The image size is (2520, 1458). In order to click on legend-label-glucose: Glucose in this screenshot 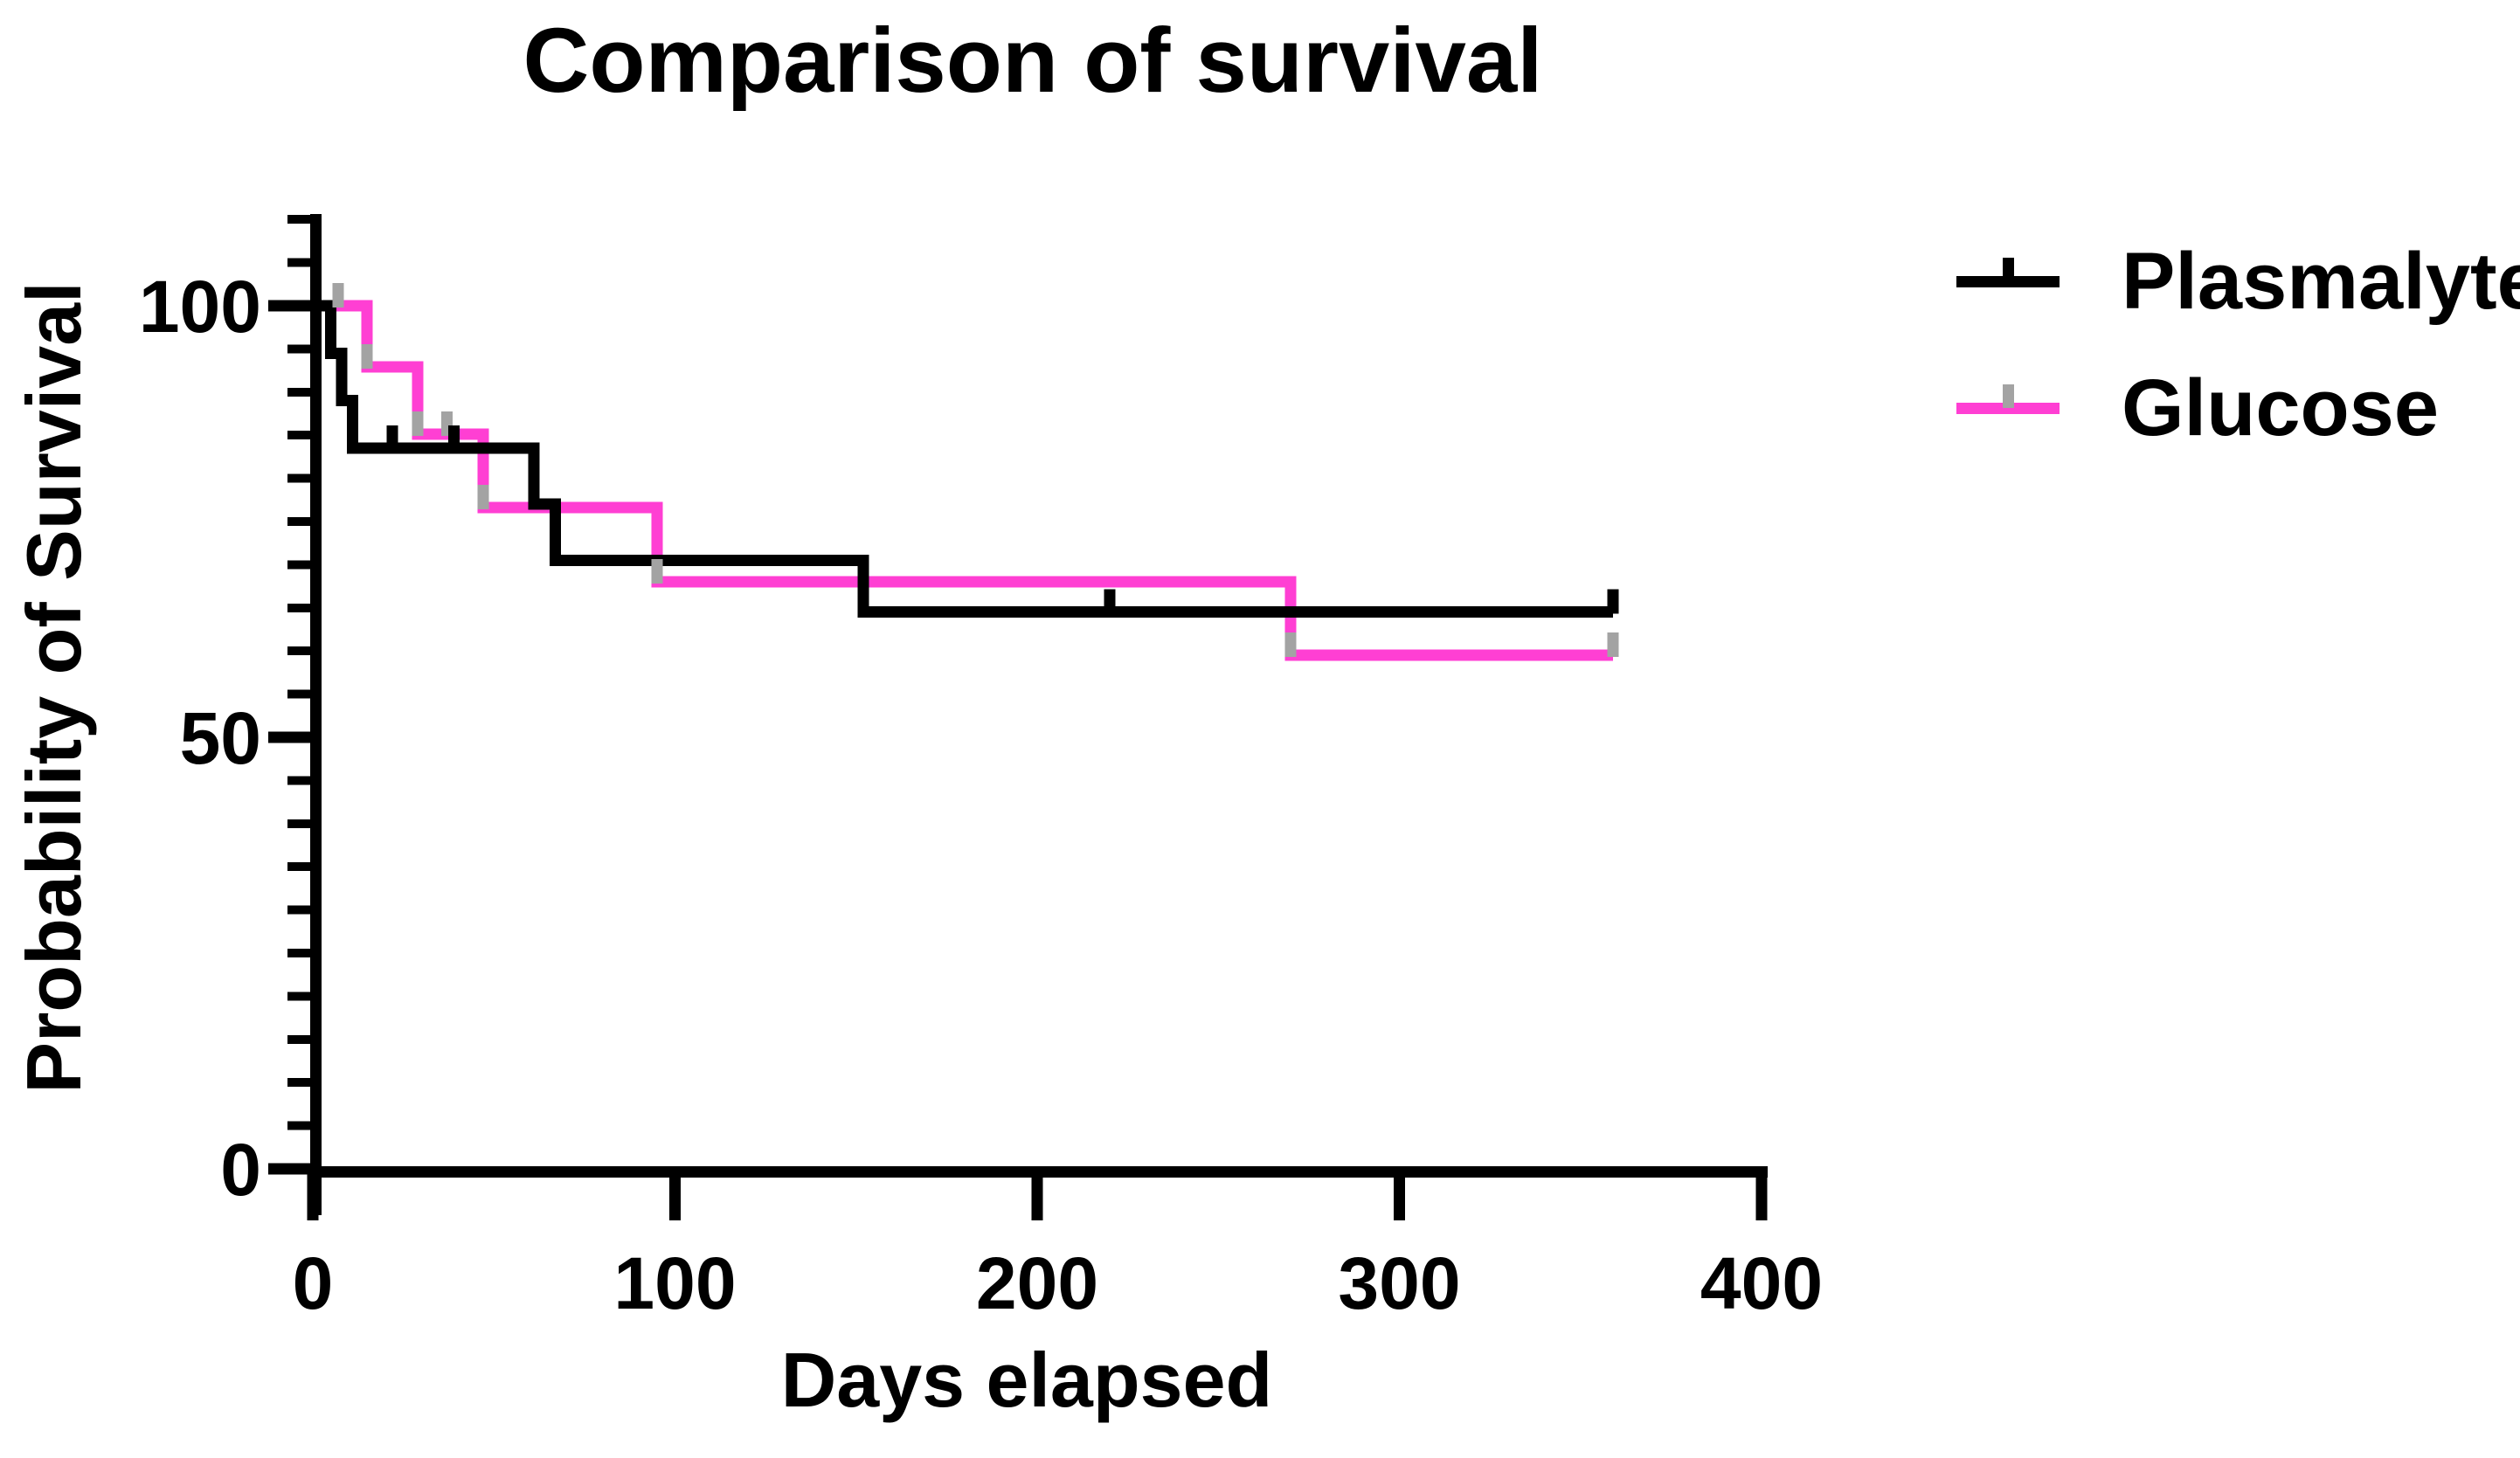, I will do `click(2281, 408)`.